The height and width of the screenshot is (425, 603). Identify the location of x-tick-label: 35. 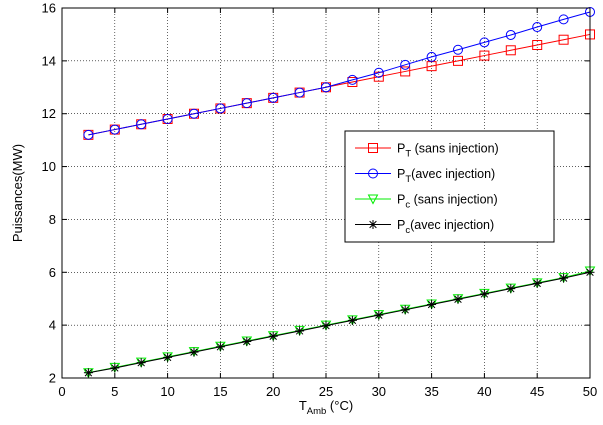
(431, 391).